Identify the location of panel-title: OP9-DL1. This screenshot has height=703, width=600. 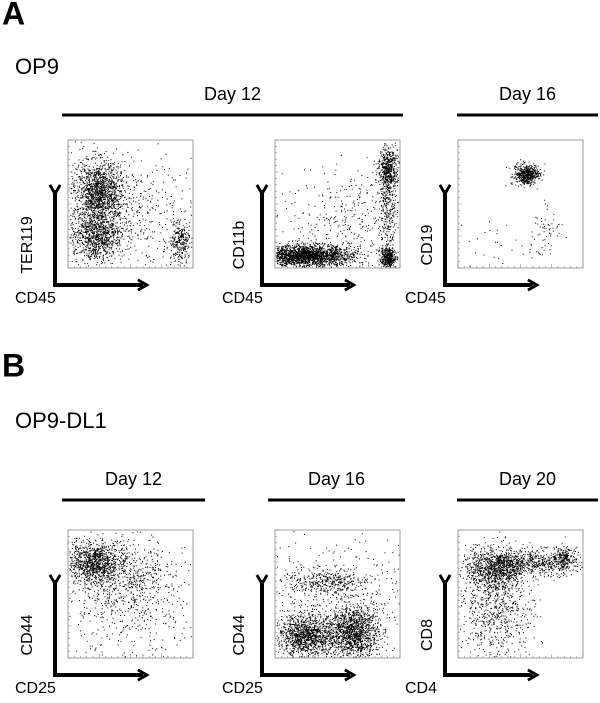
(61, 420).